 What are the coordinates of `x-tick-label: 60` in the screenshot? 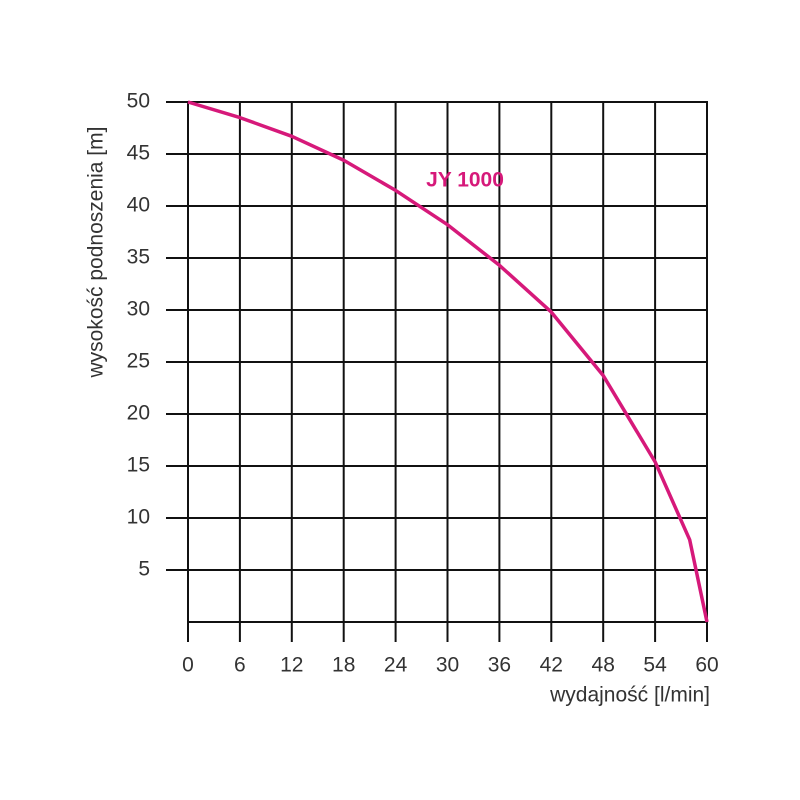 It's located at (706, 665).